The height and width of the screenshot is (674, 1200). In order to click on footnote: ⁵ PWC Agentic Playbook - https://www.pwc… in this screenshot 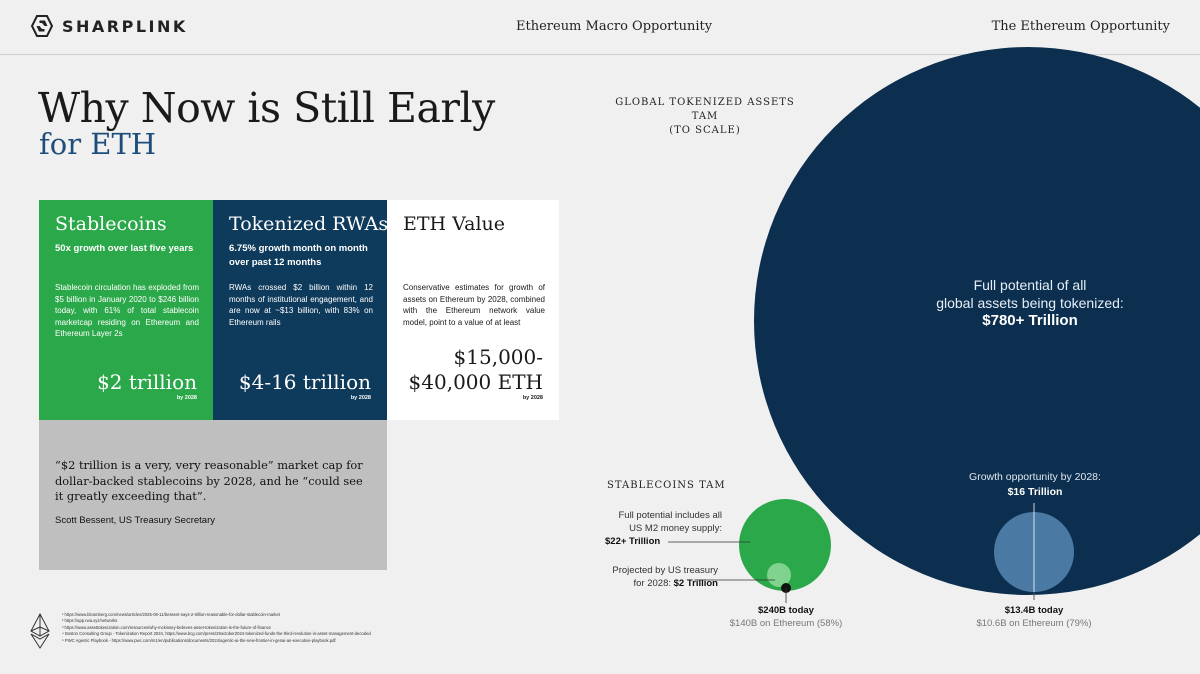, I will do `click(199, 640)`.